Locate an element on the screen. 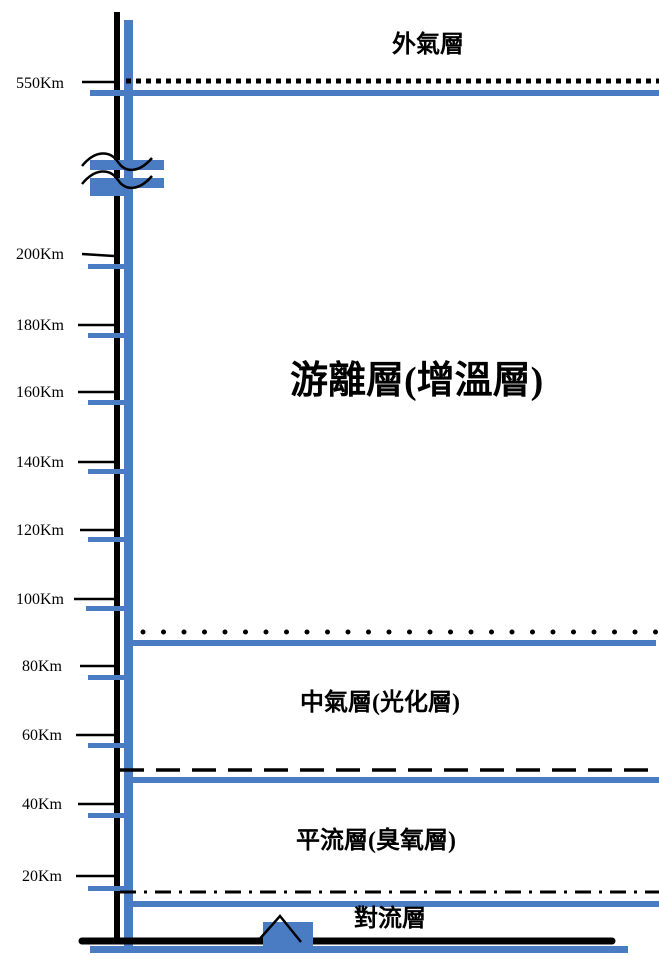 This screenshot has width=659, height=955. axis-label-20km: 20Km is located at coordinates (42, 876).